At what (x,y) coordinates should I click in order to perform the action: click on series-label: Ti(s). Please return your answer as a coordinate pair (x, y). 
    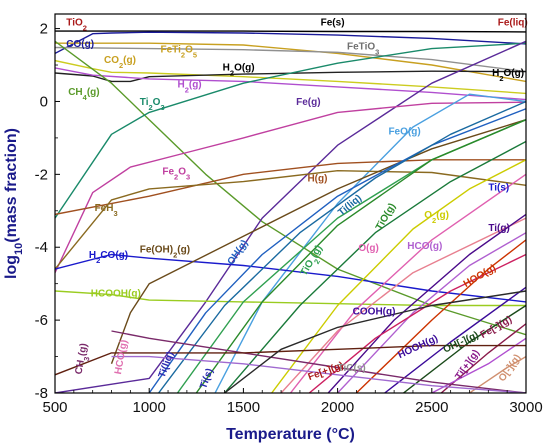
    Looking at the image, I should click on (498, 188).